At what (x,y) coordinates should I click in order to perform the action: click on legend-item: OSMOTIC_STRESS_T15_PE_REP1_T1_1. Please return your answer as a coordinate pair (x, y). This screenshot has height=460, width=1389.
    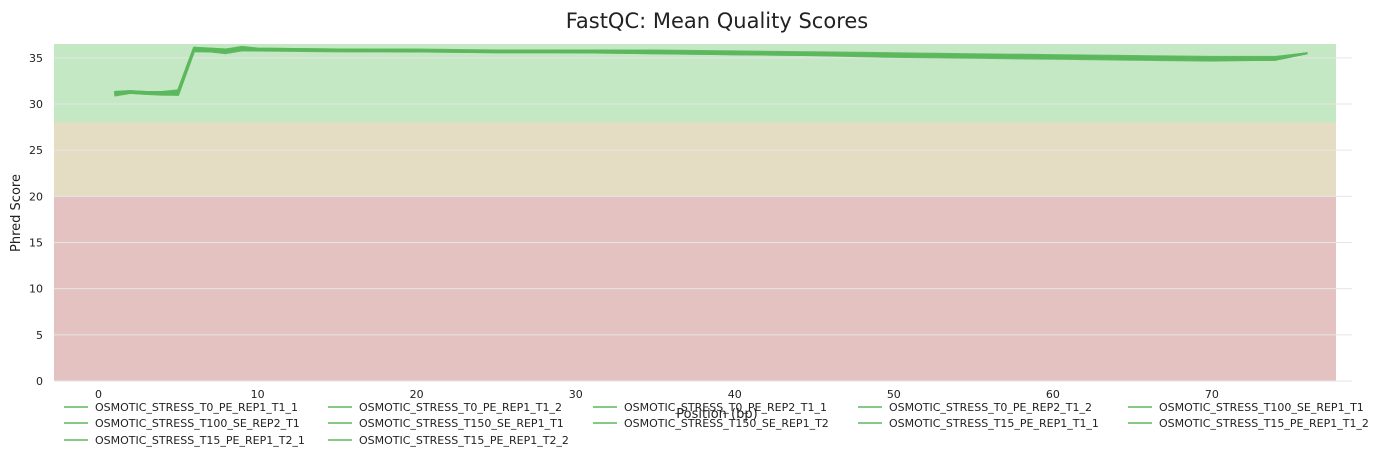
    Looking at the image, I should click on (978, 423).